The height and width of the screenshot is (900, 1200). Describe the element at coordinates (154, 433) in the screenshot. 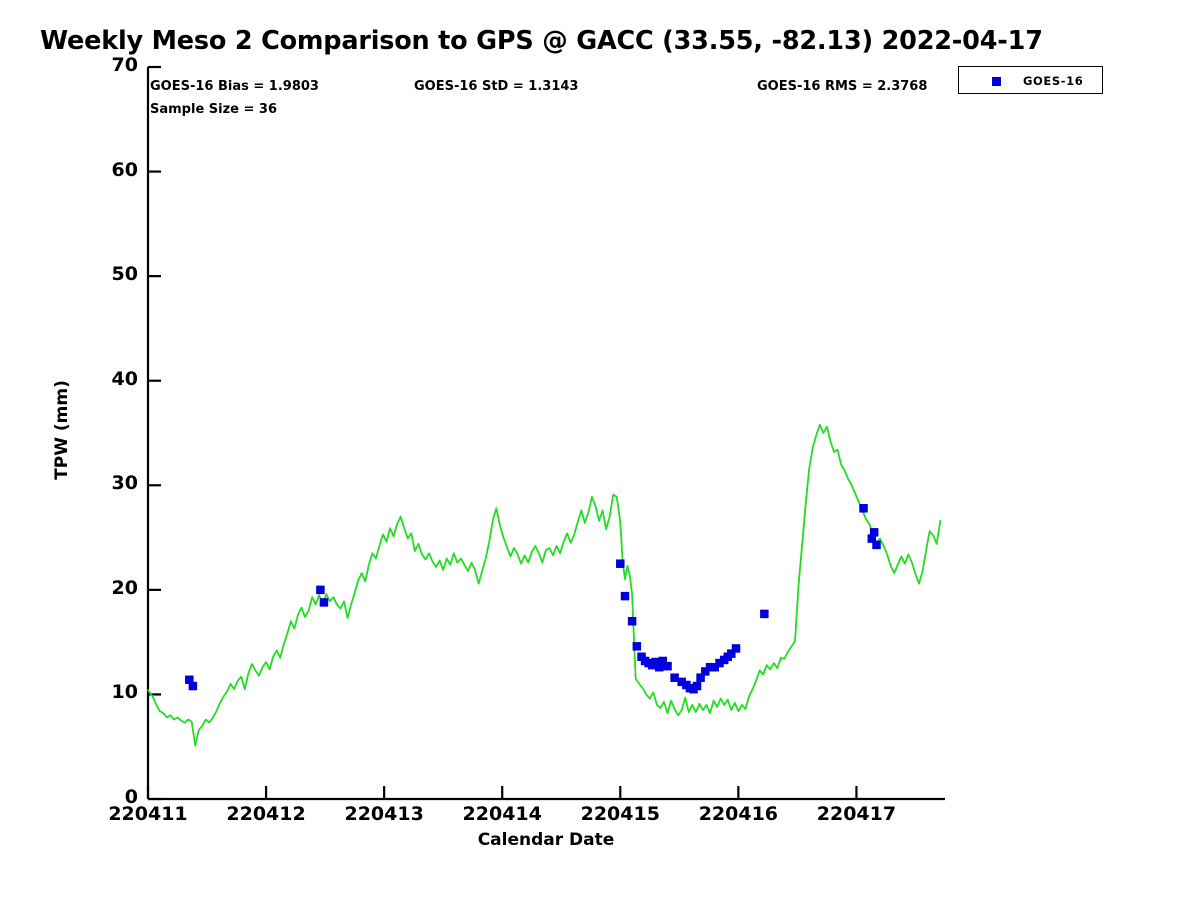

I see `y-tick-marks` at that location.